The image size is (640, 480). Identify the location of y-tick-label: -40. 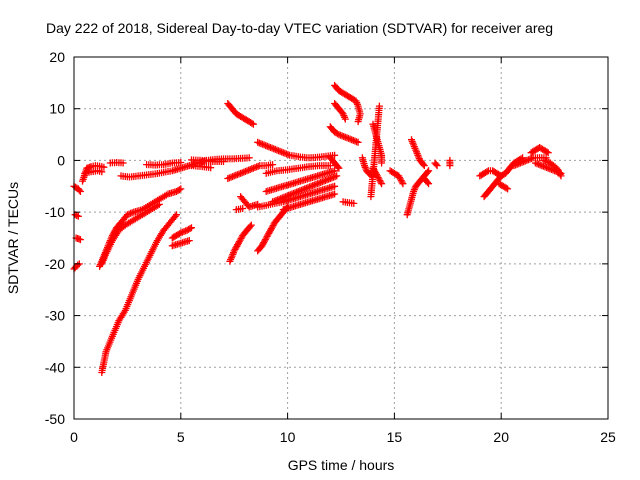
(55, 367).